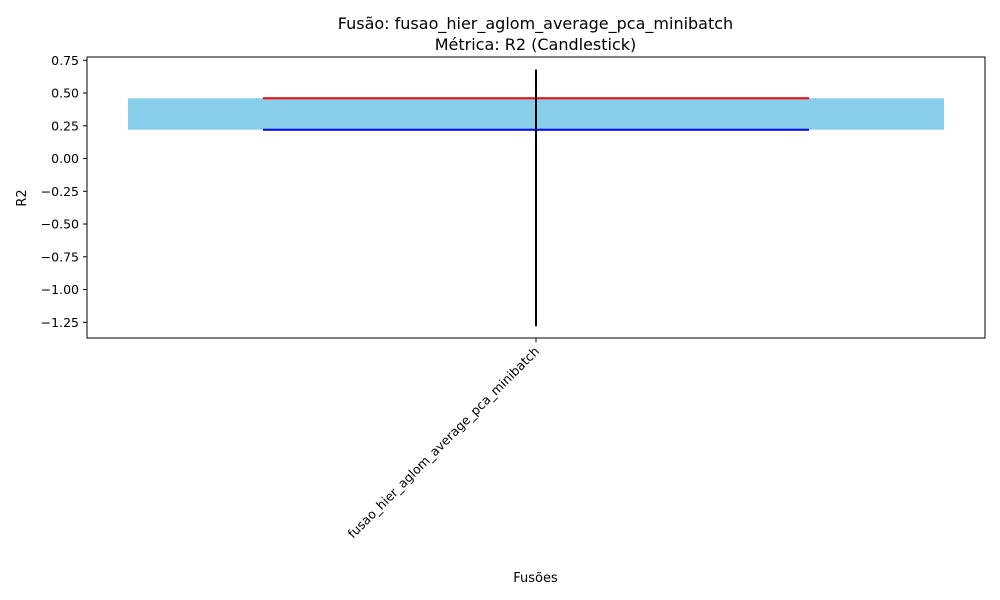 The image size is (1000, 600). I want to click on y-tick-label: −1.25, so click(60, 322).